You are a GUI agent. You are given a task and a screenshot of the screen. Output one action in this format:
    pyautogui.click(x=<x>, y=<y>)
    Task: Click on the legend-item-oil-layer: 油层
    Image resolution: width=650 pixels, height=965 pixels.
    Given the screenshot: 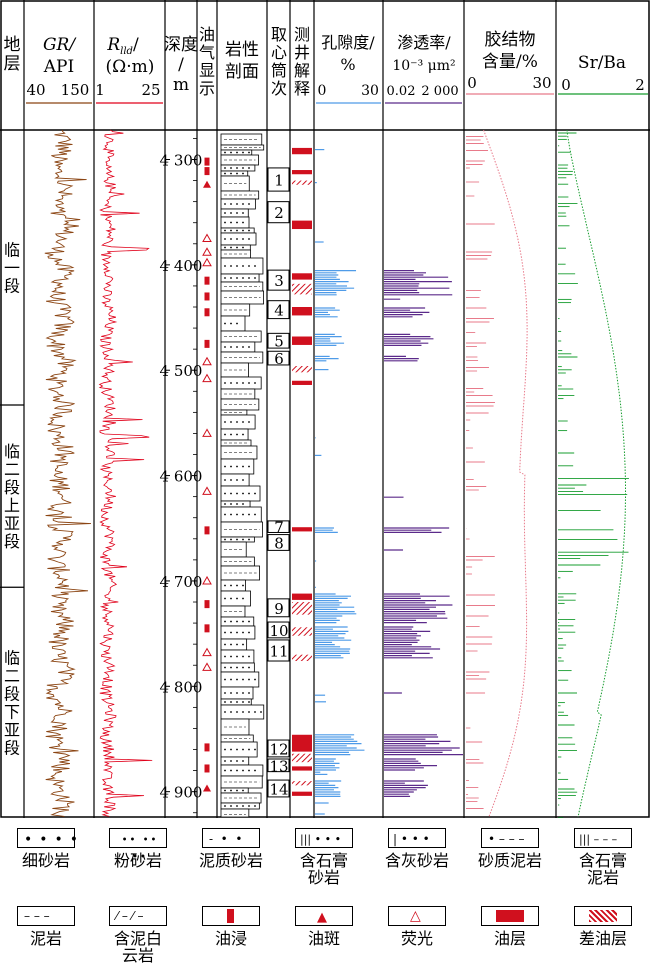 What is the action you would take?
    pyautogui.click(x=510, y=926)
    